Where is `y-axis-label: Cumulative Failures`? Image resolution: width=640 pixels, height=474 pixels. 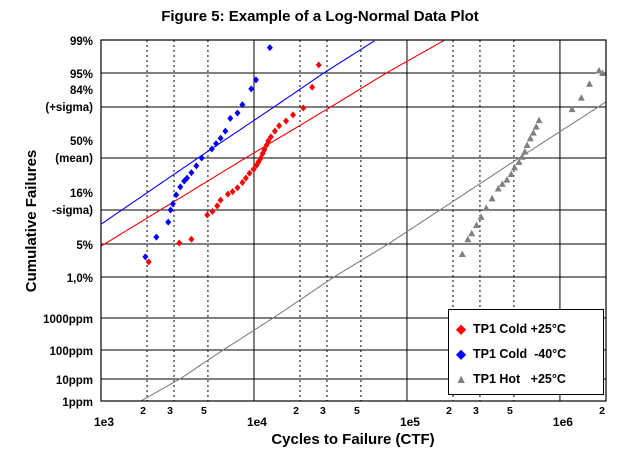
y-axis-label: Cumulative Failures is located at coordinates (31, 221).